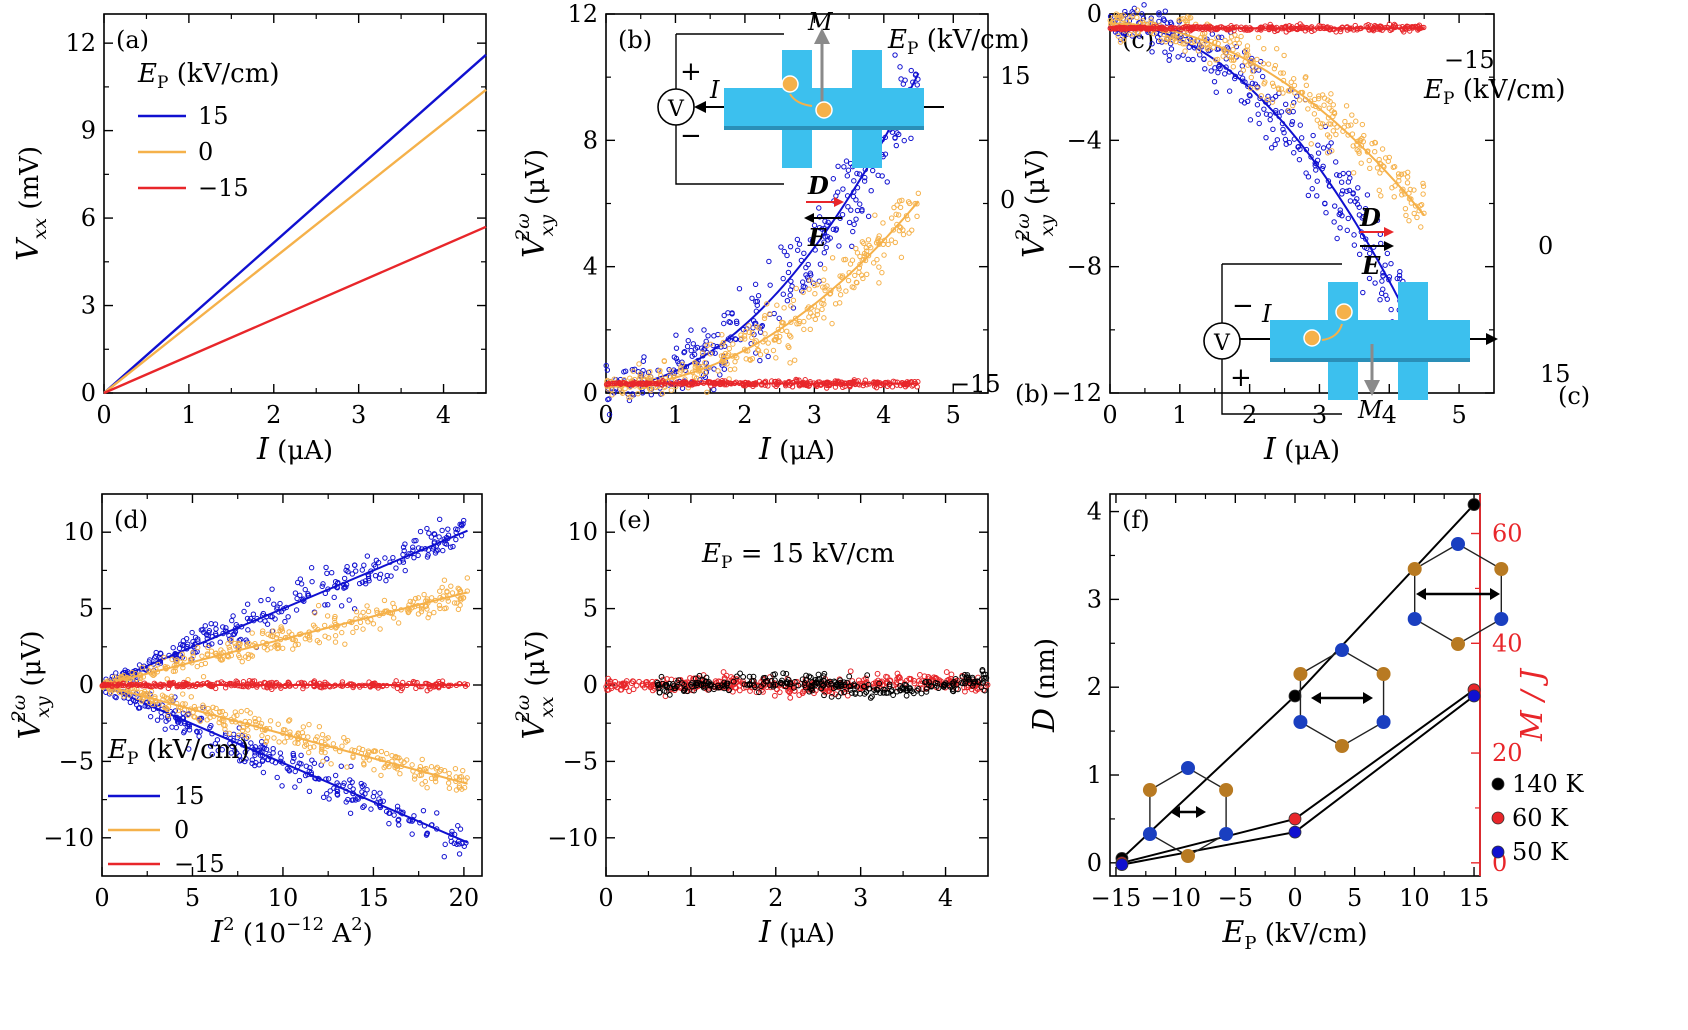  What do you see at coordinates (263, 449) in the screenshot?
I see `x-quantity: I` at bounding box center [263, 449].